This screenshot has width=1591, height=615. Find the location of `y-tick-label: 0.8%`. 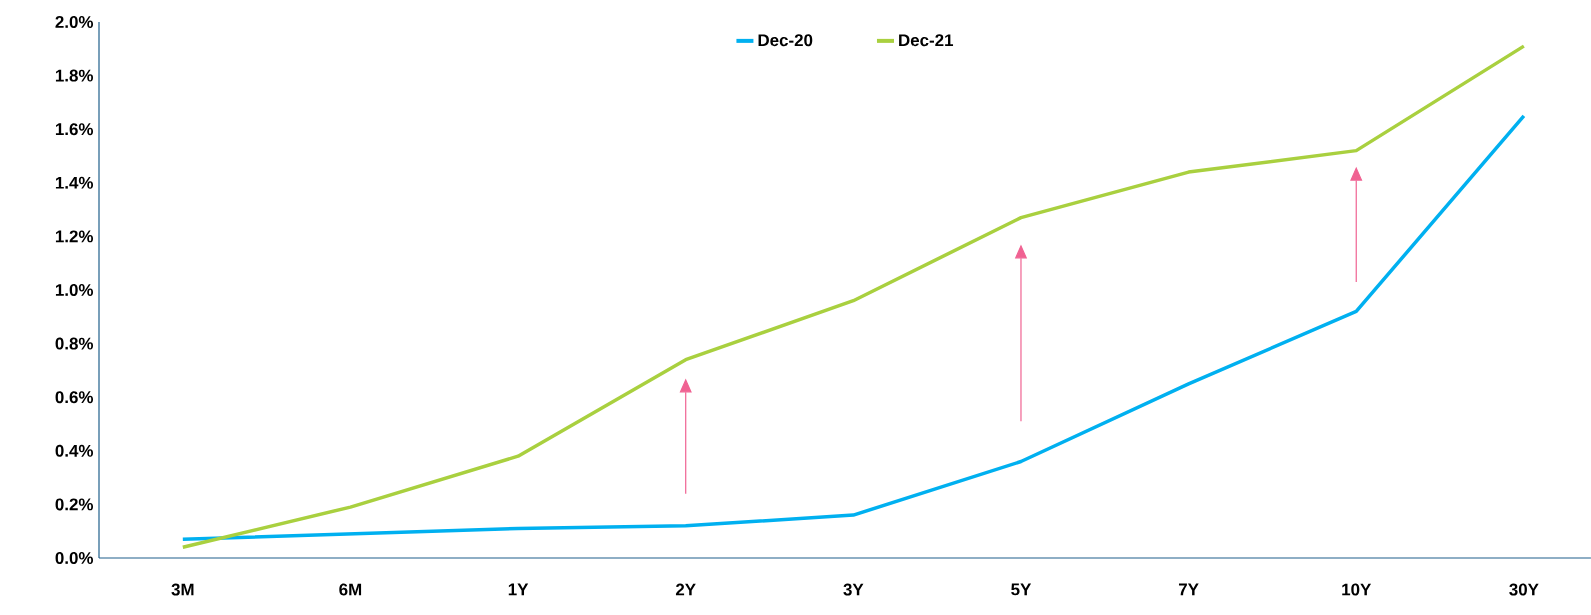

y-tick-label: 0.8% is located at coordinates (74, 343).